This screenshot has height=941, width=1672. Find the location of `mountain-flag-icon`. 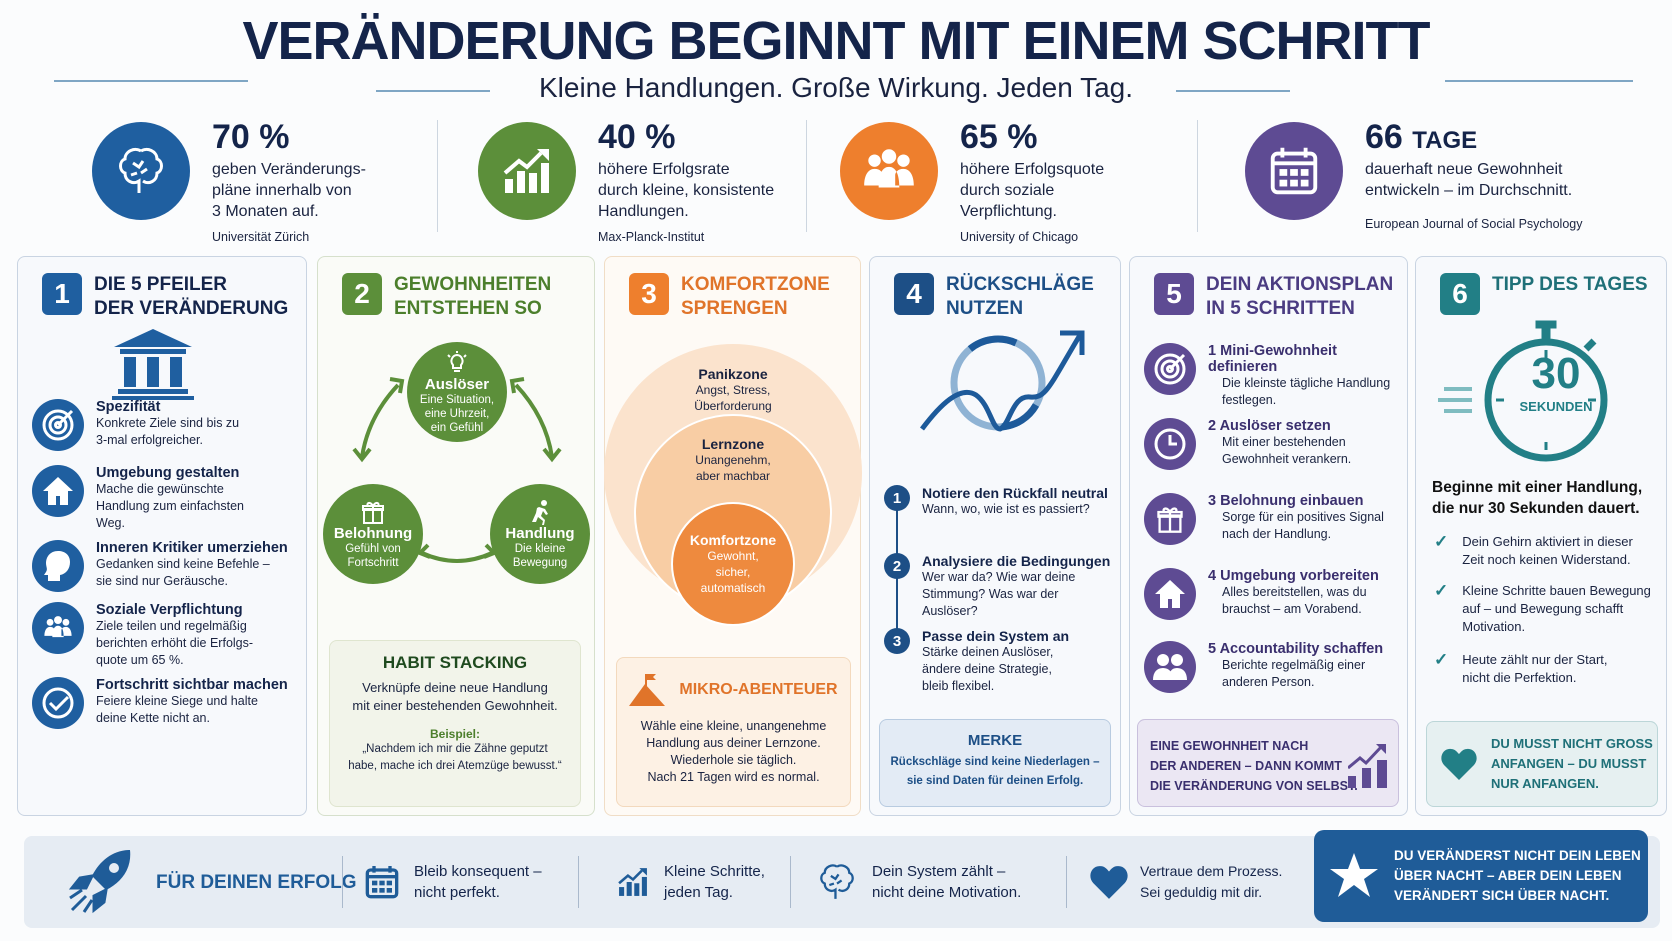

mountain-flag-icon is located at coordinates (647, 690).